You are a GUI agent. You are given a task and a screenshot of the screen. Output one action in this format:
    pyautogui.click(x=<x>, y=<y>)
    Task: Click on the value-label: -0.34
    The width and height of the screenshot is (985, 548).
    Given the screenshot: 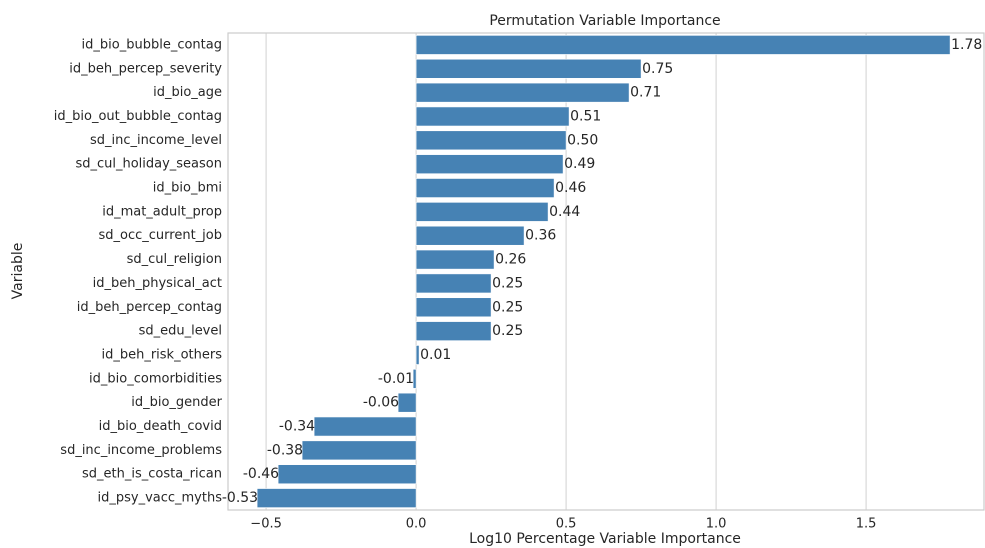 What is the action you would take?
    pyautogui.click(x=297, y=427)
    